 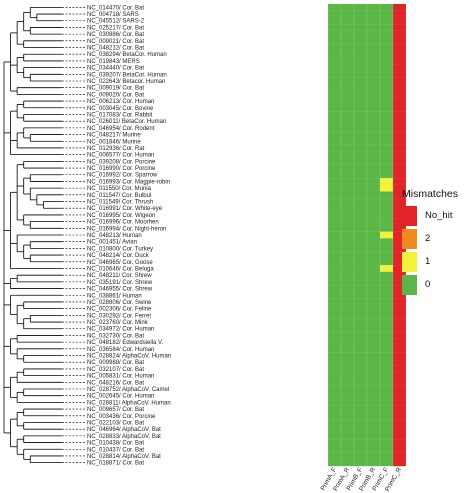 I want to click on tip-label: NC_004718/ SARS, so click(x=113, y=15).